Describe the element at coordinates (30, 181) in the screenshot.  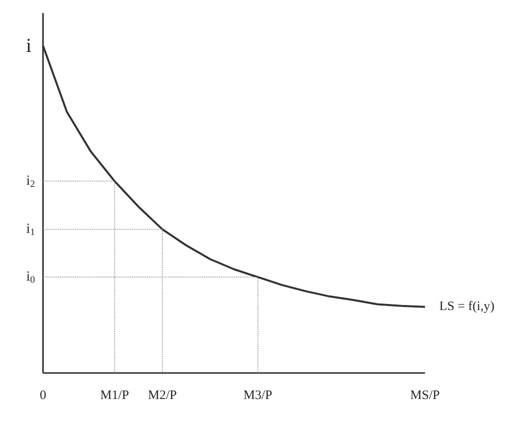
I see `text: i$_{2}$` at that location.